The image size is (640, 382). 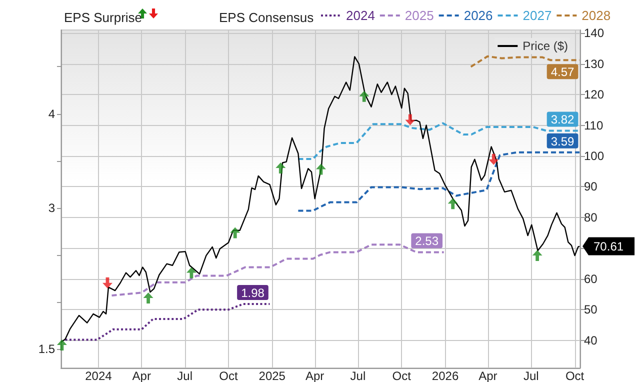 I want to click on y2-tick-label: 80, so click(x=591, y=217).